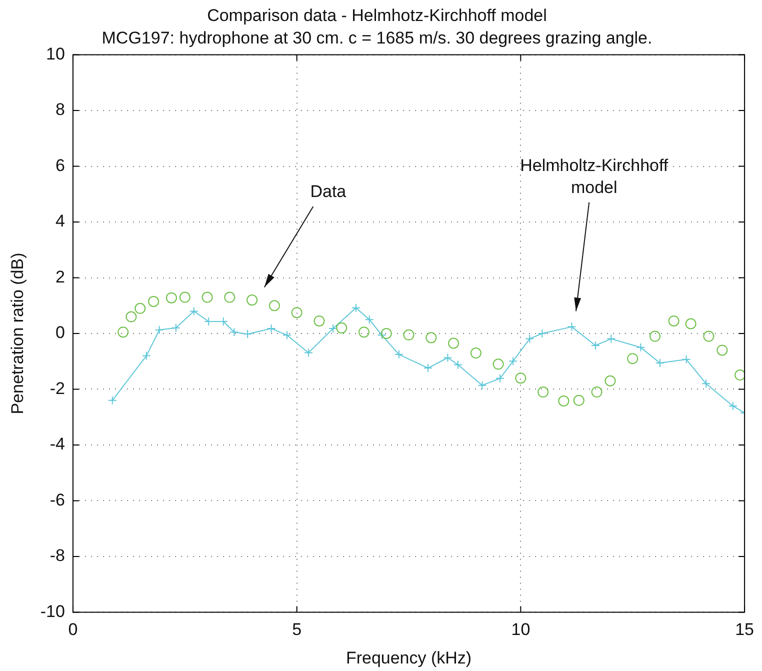 The image size is (762, 671). I want to click on y-tick-label: 4, so click(60, 221).